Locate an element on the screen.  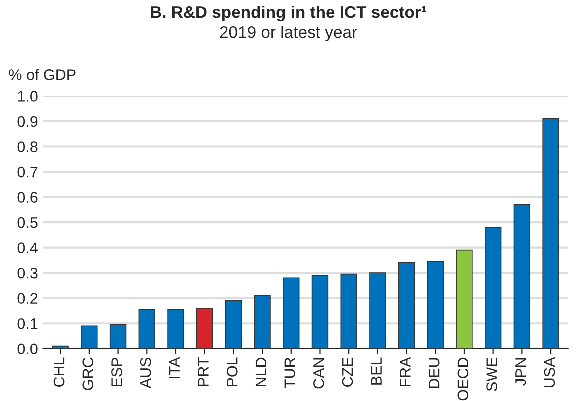
y-tick-label: 0.9 is located at coordinates (28, 122).